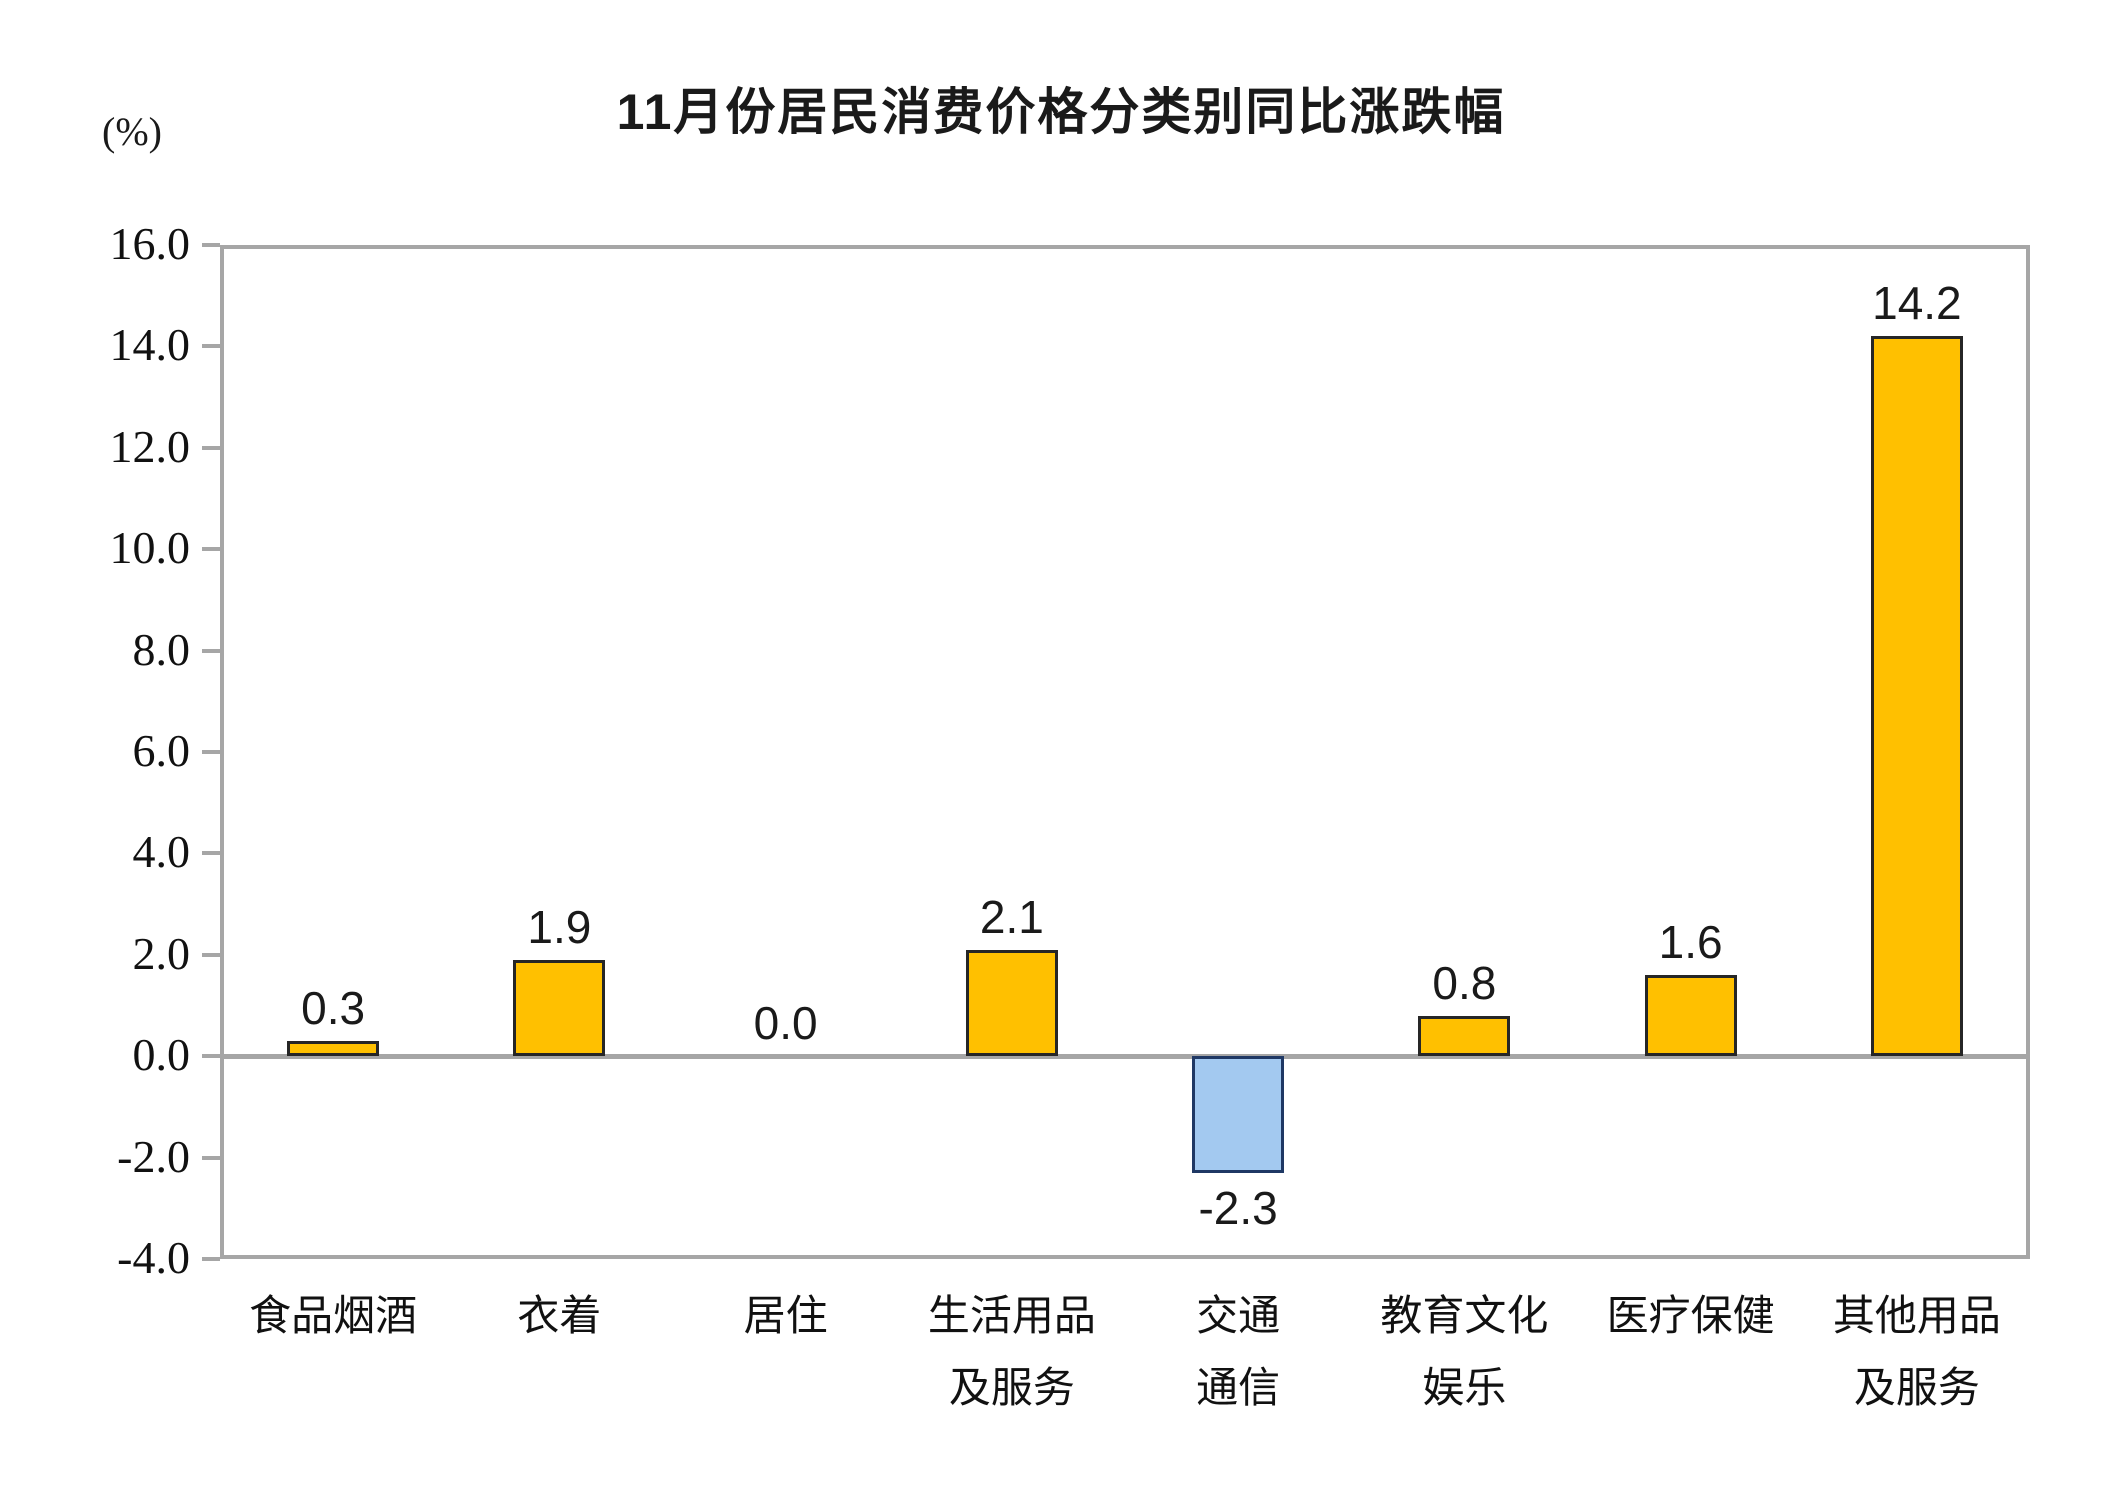 Image resolution: width=2122 pixels, height=1507 pixels. What do you see at coordinates (1464, 982) in the screenshot?
I see `bar-value-label: 0.8` at bounding box center [1464, 982].